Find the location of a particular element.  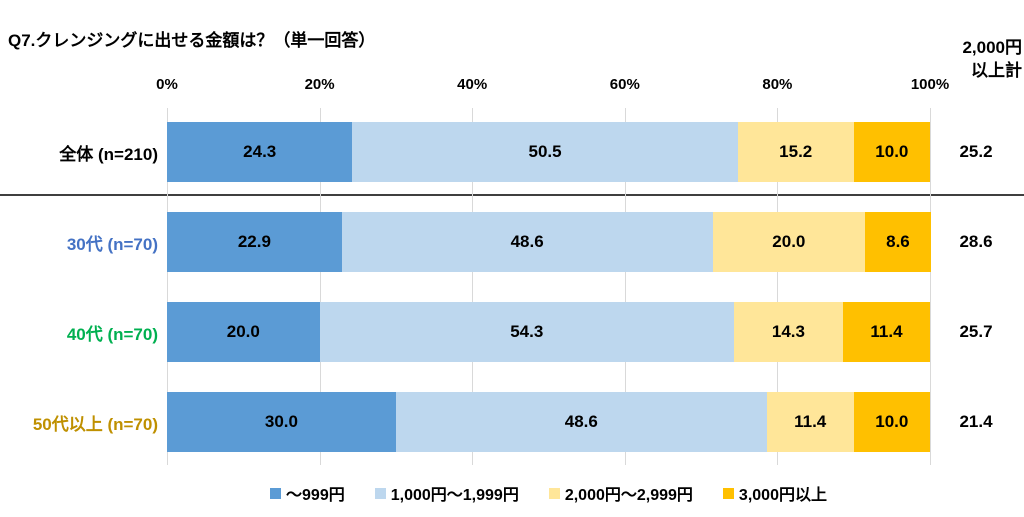

legend-label: 1,000円～1,999円 is located at coordinates (454, 495).